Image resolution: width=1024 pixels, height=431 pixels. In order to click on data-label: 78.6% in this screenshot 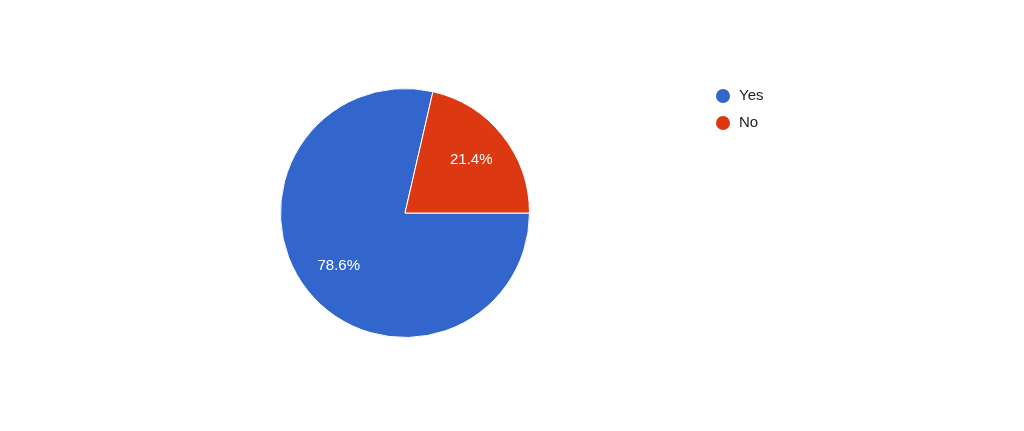, I will do `click(339, 264)`.